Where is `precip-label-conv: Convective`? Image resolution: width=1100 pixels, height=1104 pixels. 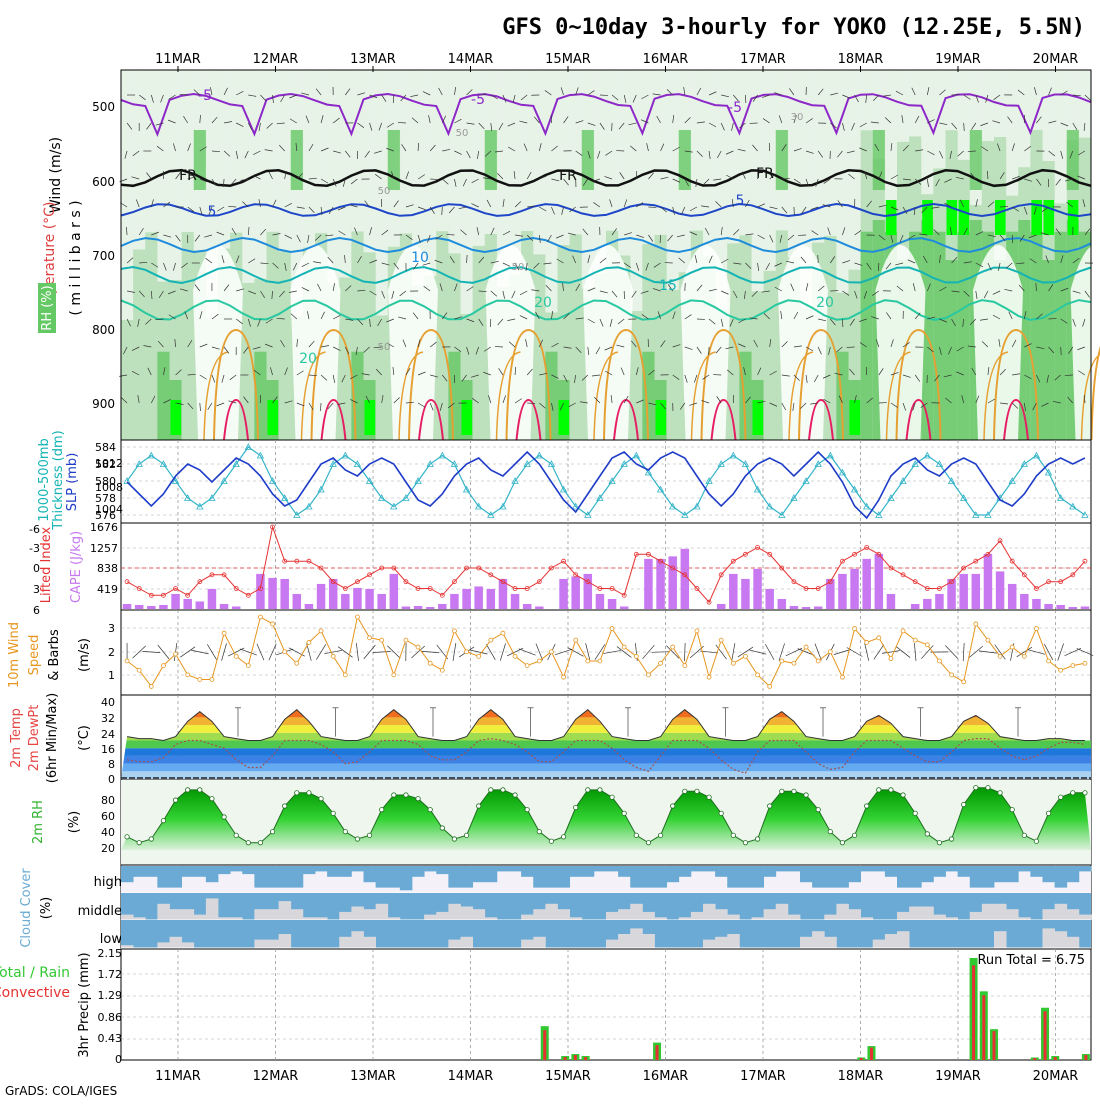
precip-label-conv: Convective is located at coordinates (35, 993).